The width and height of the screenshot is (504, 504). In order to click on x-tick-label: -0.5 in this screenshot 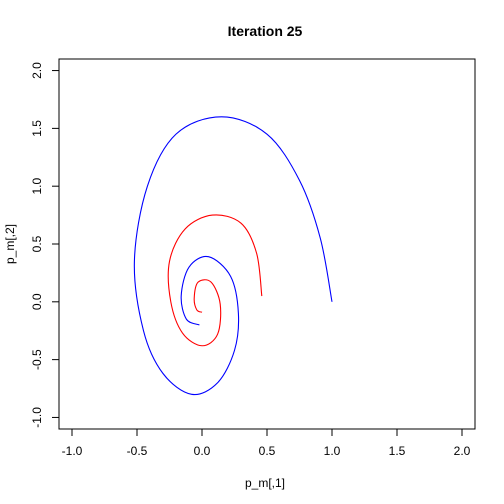, I will do `click(137, 451)`.